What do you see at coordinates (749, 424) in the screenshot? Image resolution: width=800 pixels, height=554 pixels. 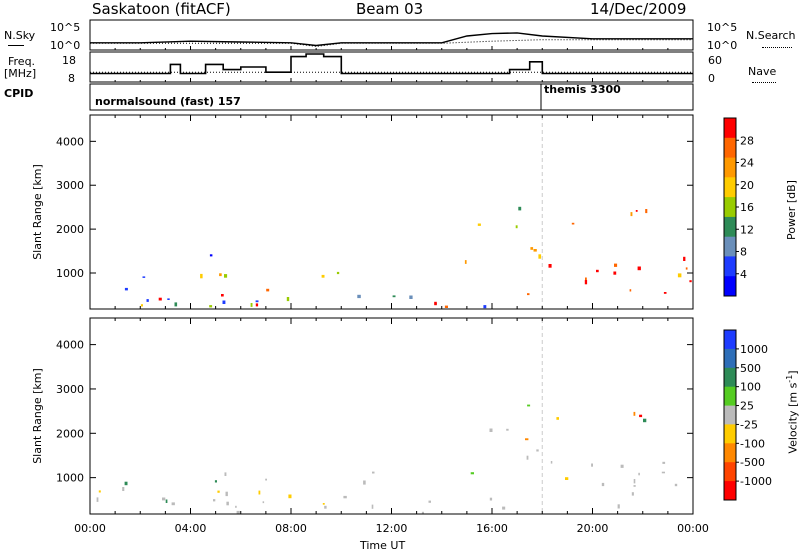 I see `velocity-colorbar-tick-label: -25` at bounding box center [749, 424].